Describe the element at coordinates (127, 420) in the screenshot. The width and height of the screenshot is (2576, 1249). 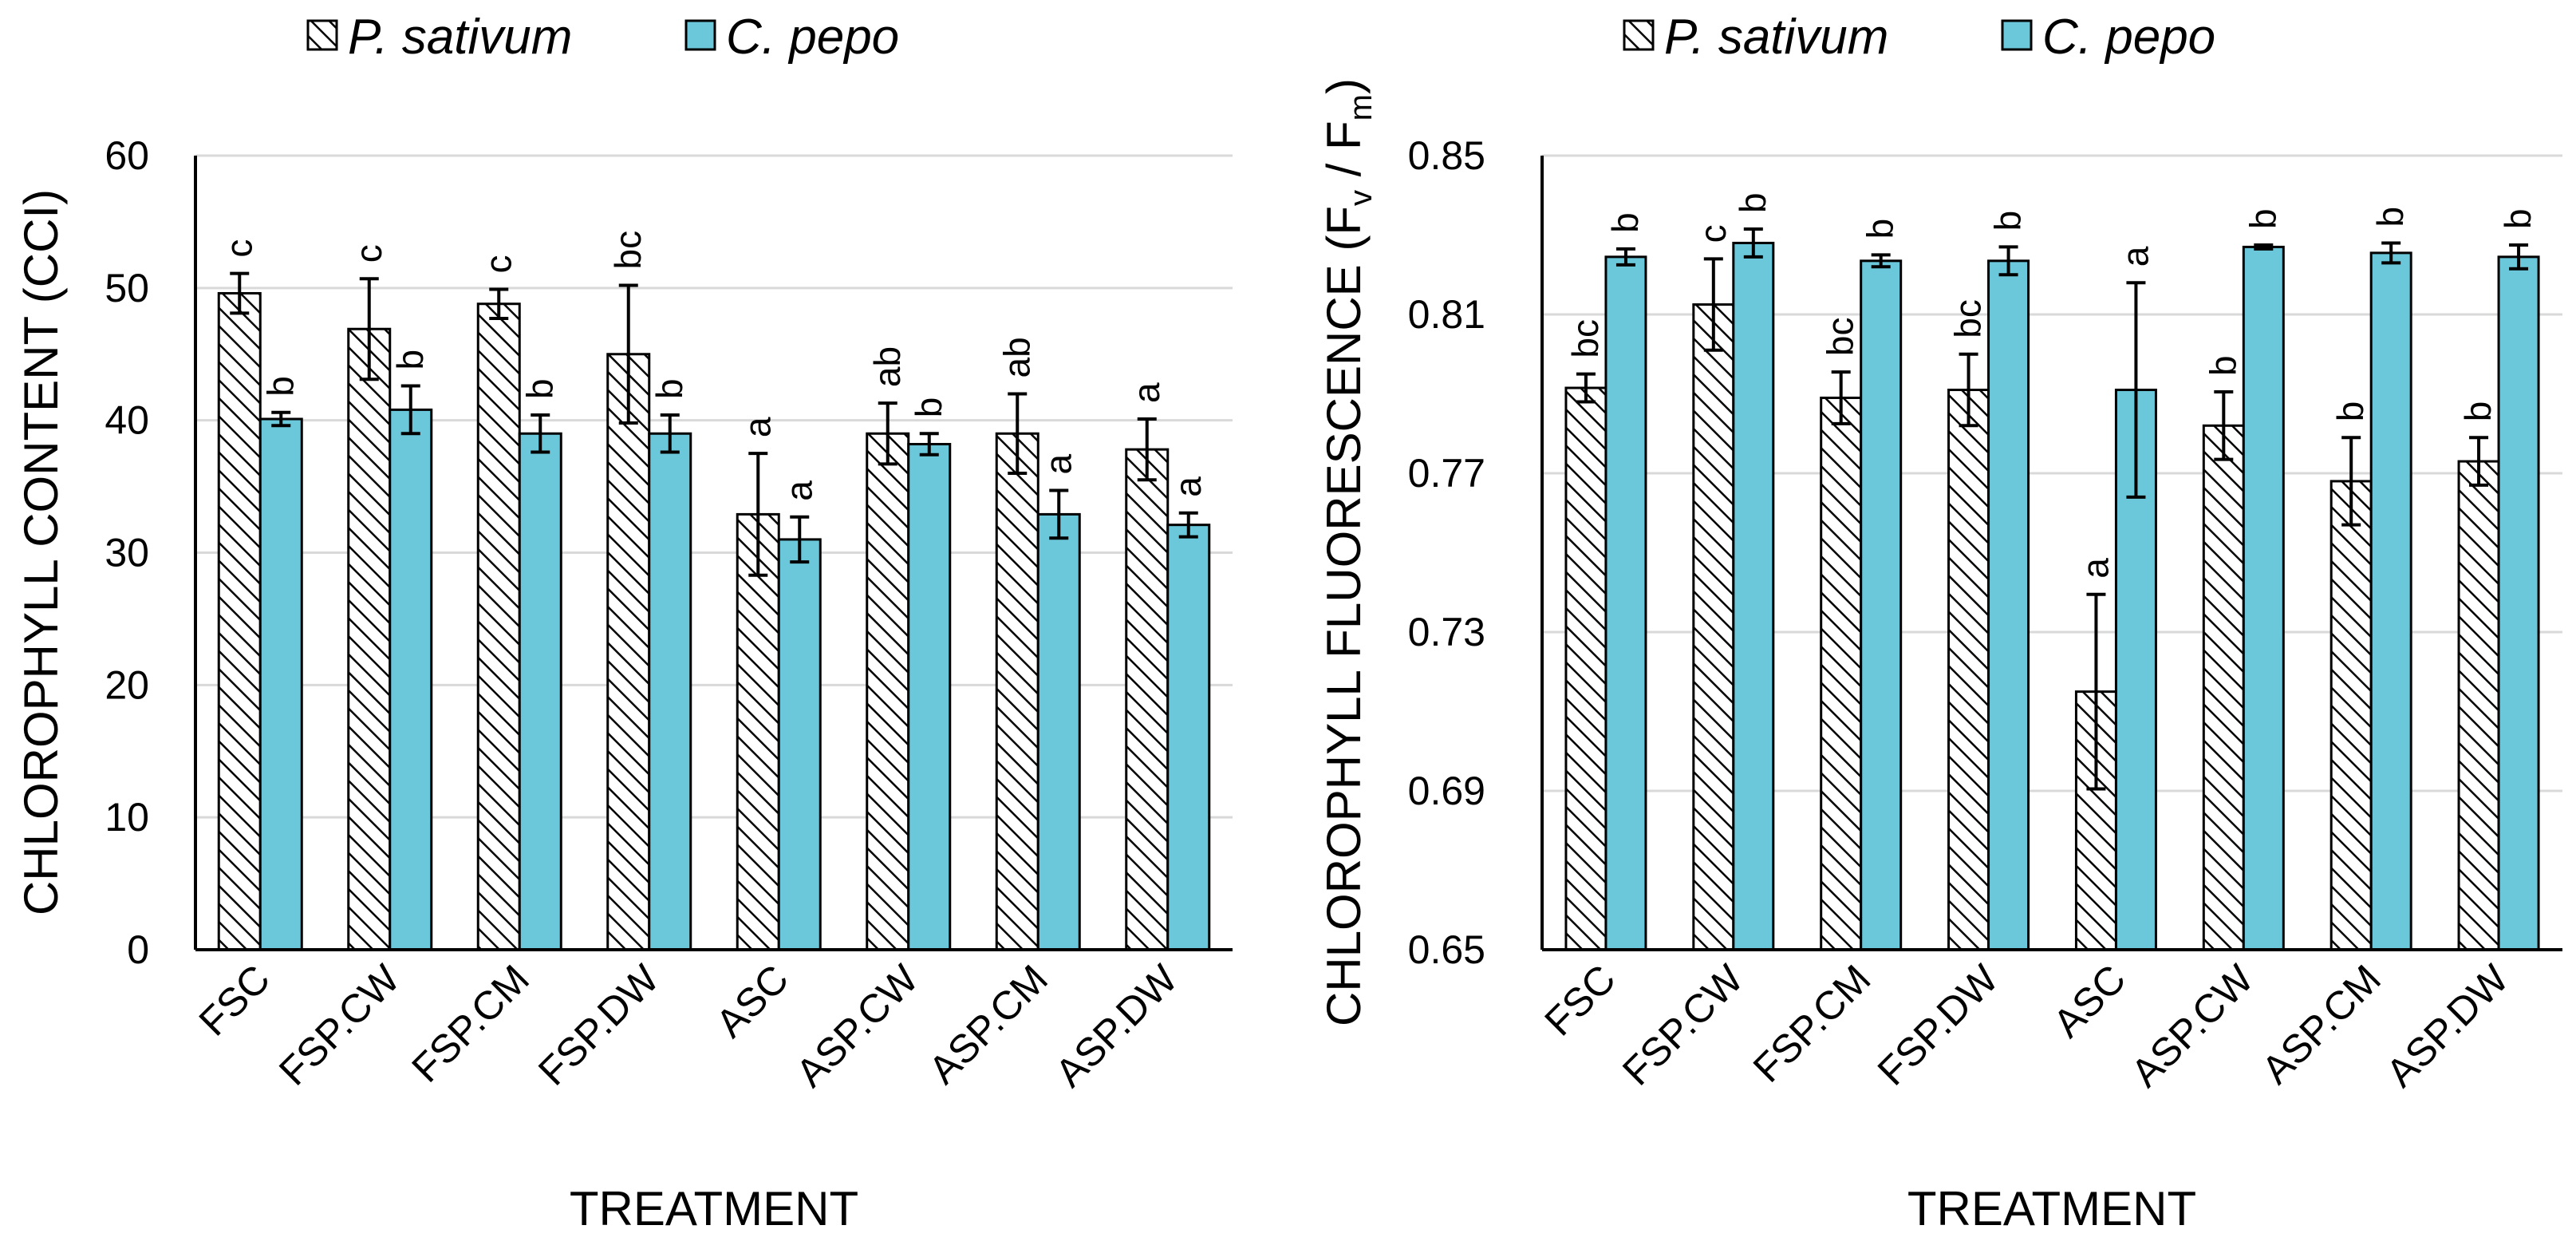
I see `y-tick-label: 40` at that location.